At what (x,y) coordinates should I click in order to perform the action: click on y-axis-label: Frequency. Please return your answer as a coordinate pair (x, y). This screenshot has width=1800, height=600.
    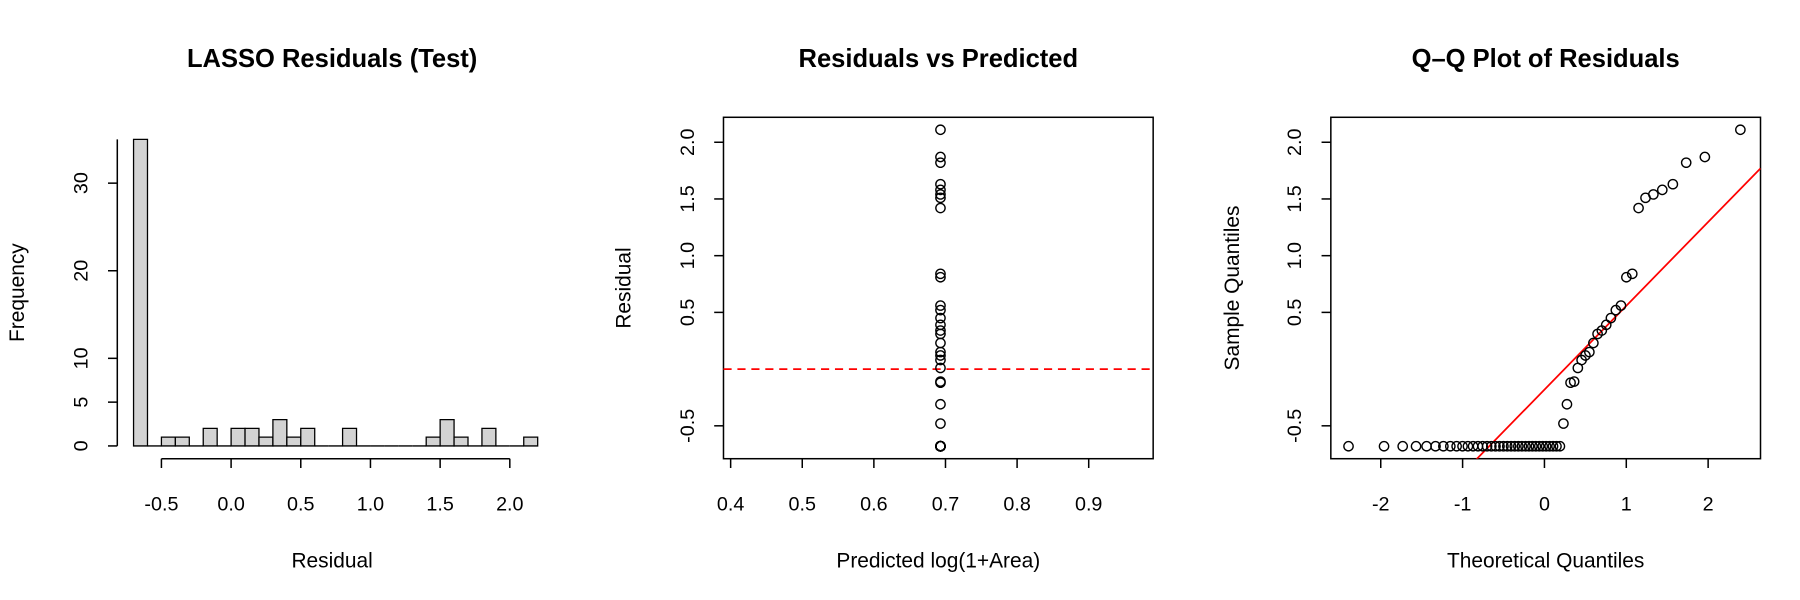
    Looking at the image, I should click on (17, 292).